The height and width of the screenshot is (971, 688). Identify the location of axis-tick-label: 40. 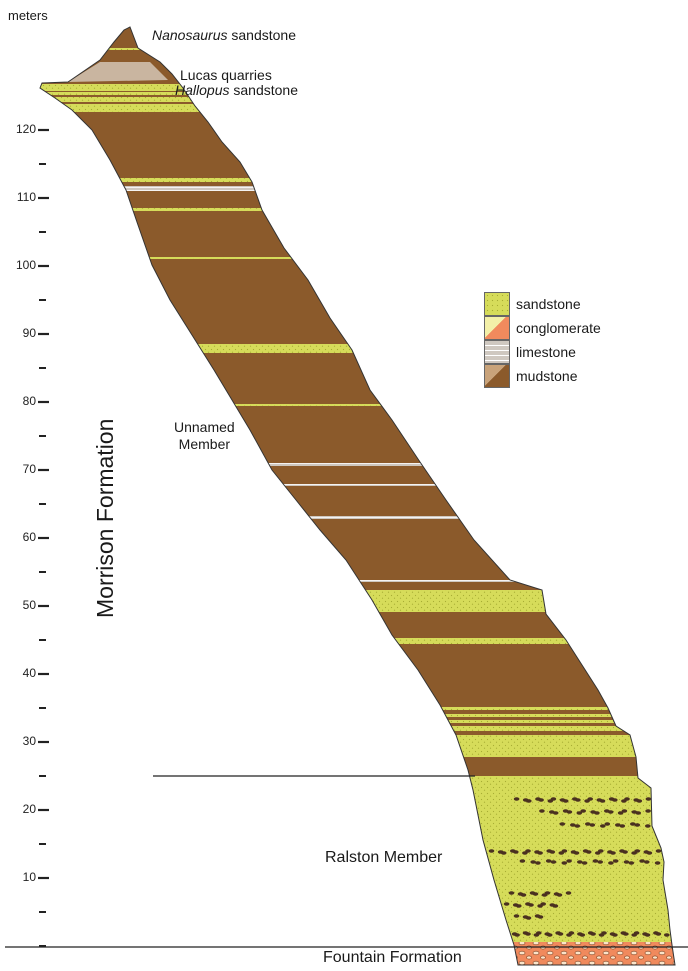
(29, 673).